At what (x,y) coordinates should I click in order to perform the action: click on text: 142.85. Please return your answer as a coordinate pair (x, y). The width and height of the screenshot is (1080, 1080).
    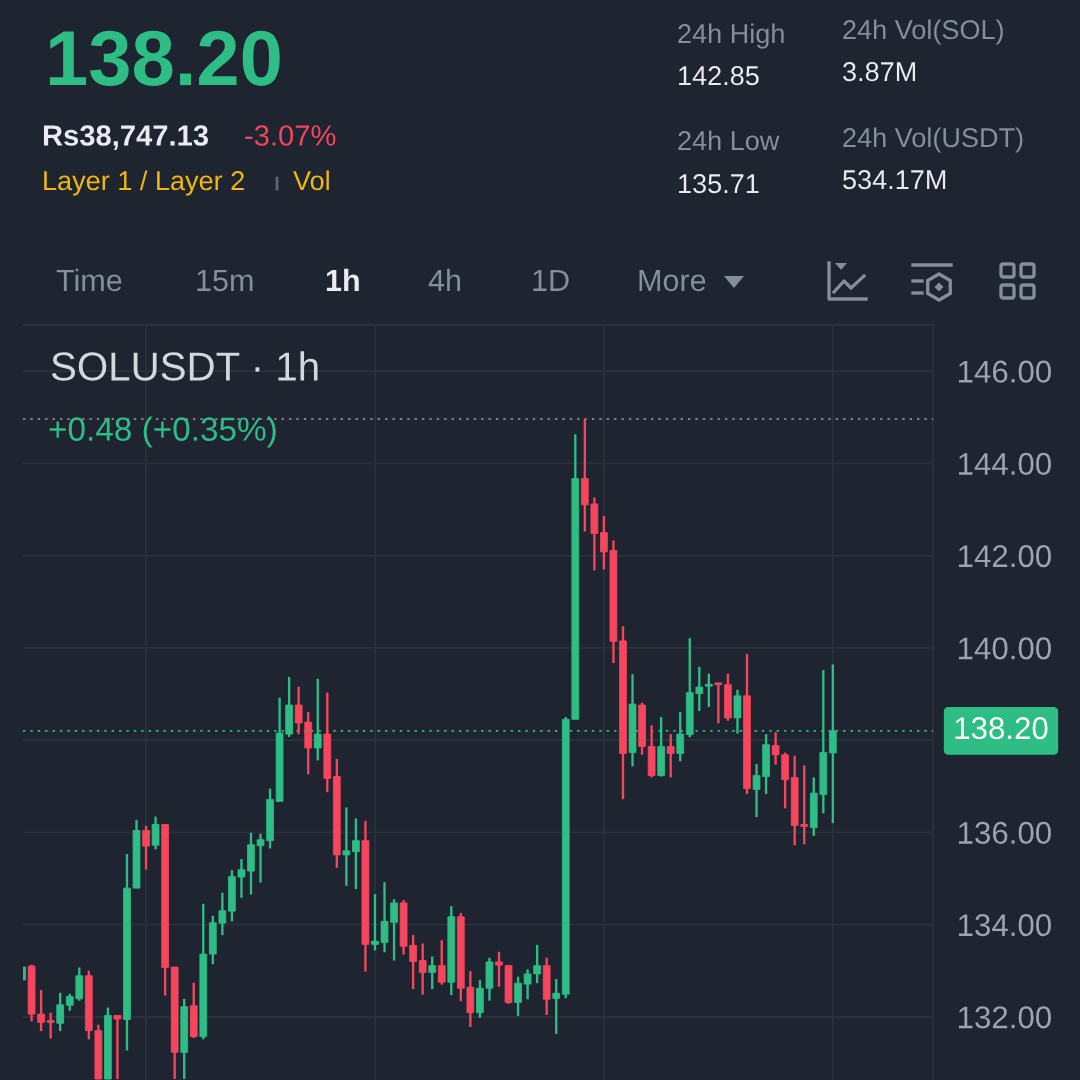
    Looking at the image, I should click on (719, 76).